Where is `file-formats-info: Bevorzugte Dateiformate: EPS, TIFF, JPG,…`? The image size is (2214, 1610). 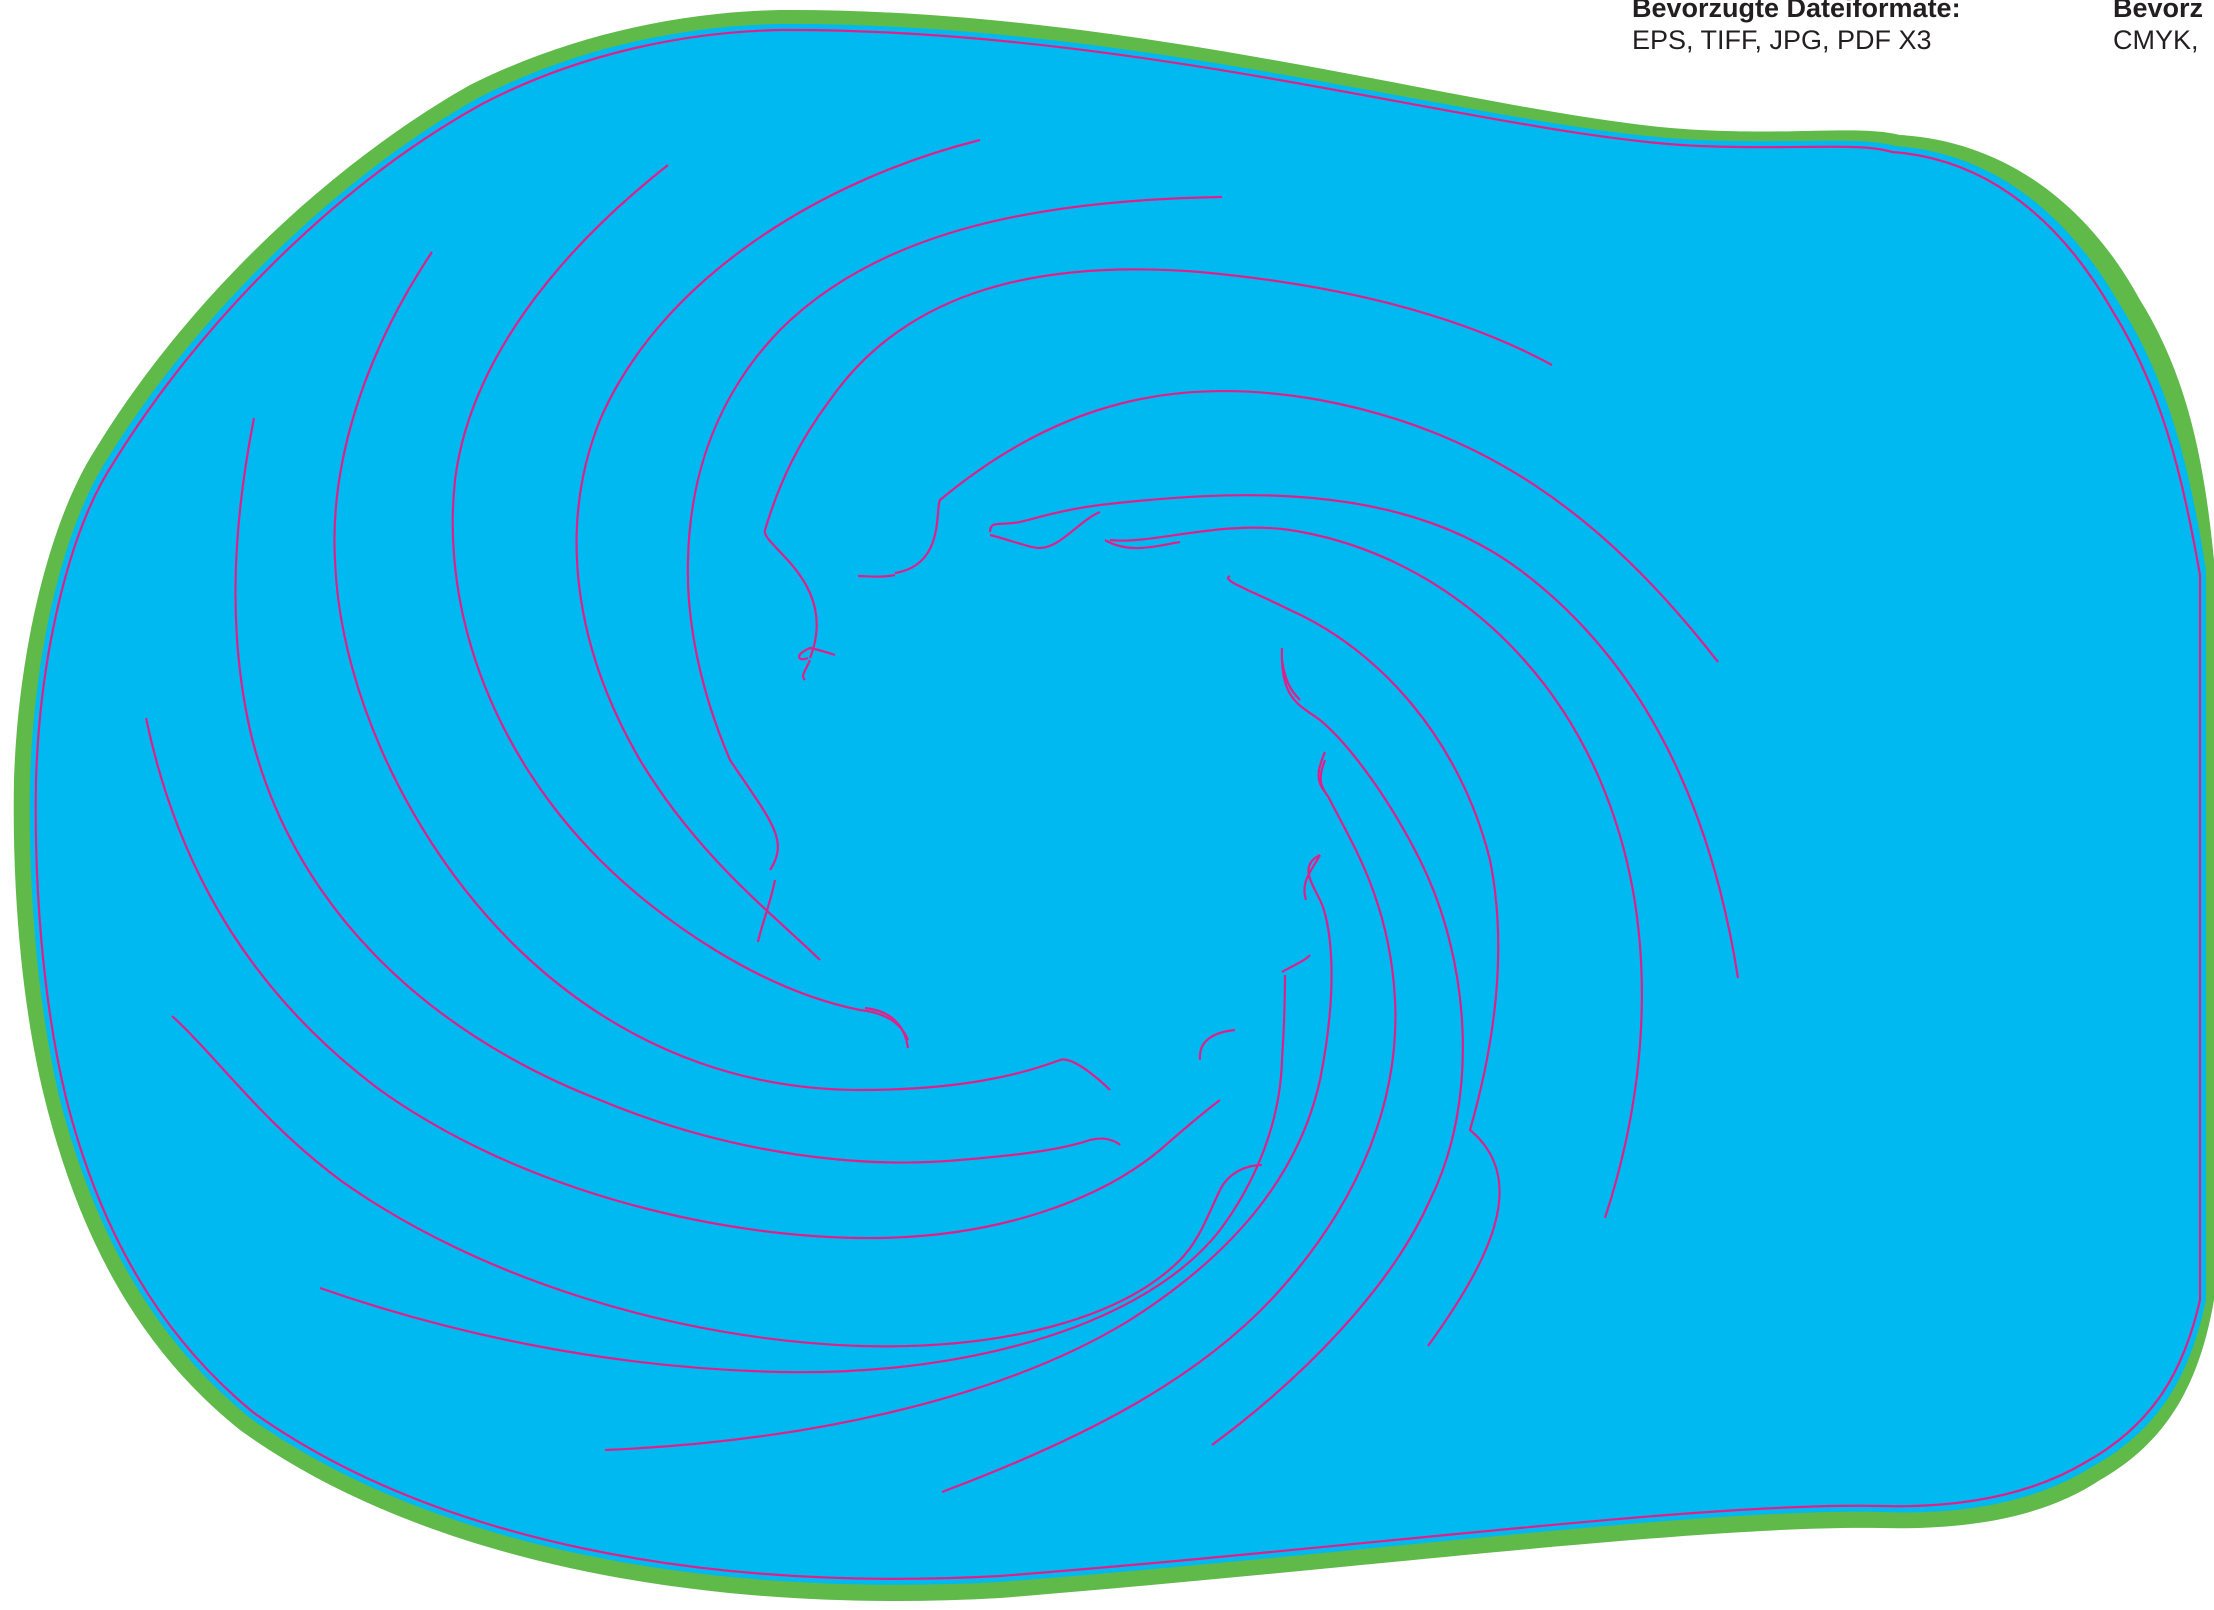
file-formats-info: Bevorzugte Dateiformate: EPS, TIFF, JPG,… is located at coordinates (1796, 28).